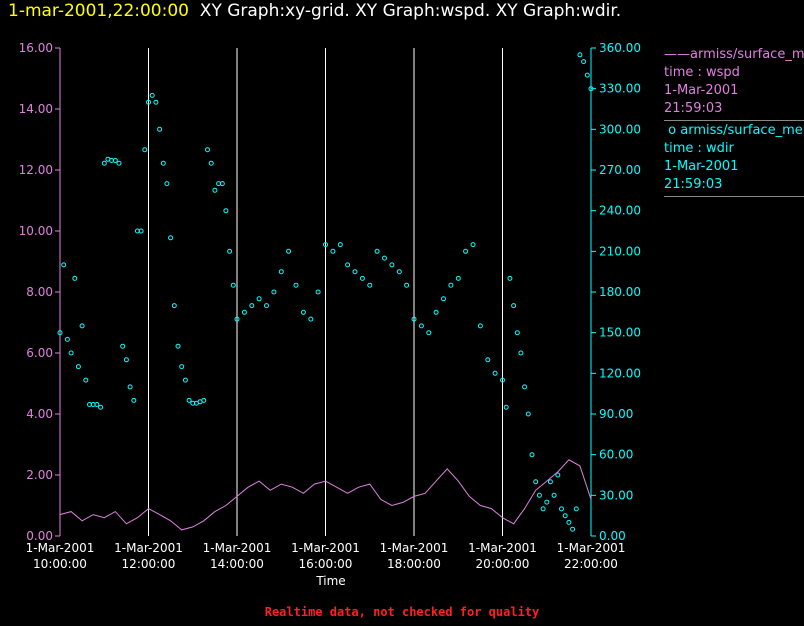 The width and height of the screenshot is (804, 626). I want to click on x-tick-label-time: 14:00:00, so click(237, 564).